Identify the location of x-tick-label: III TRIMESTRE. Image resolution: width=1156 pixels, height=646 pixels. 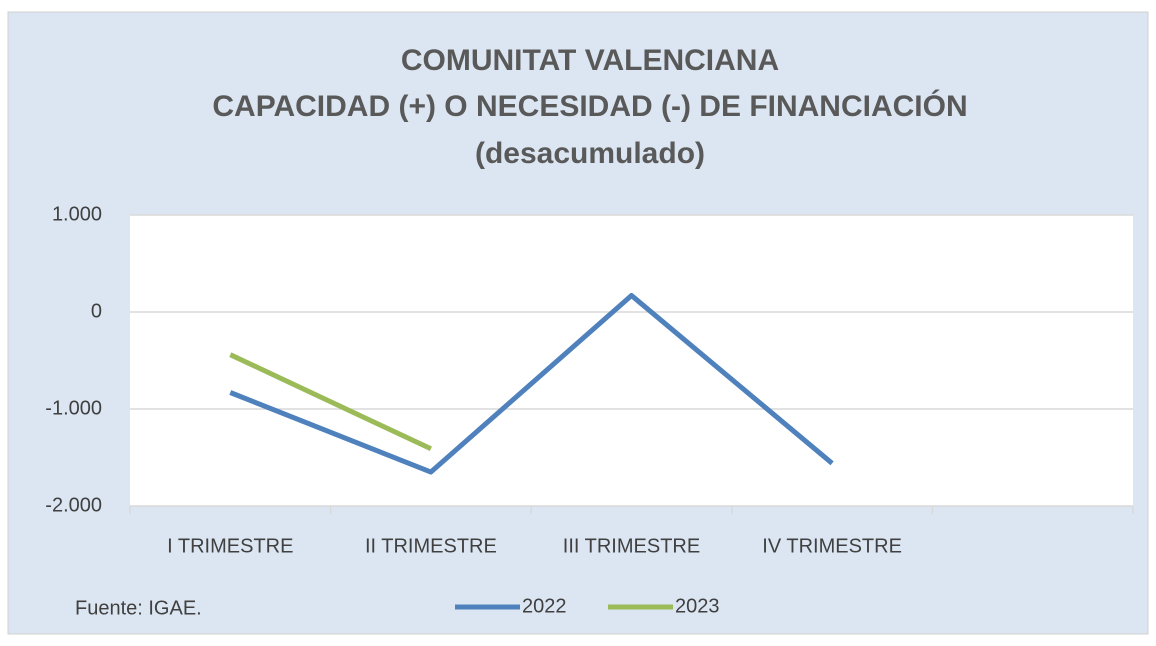
(631, 546).